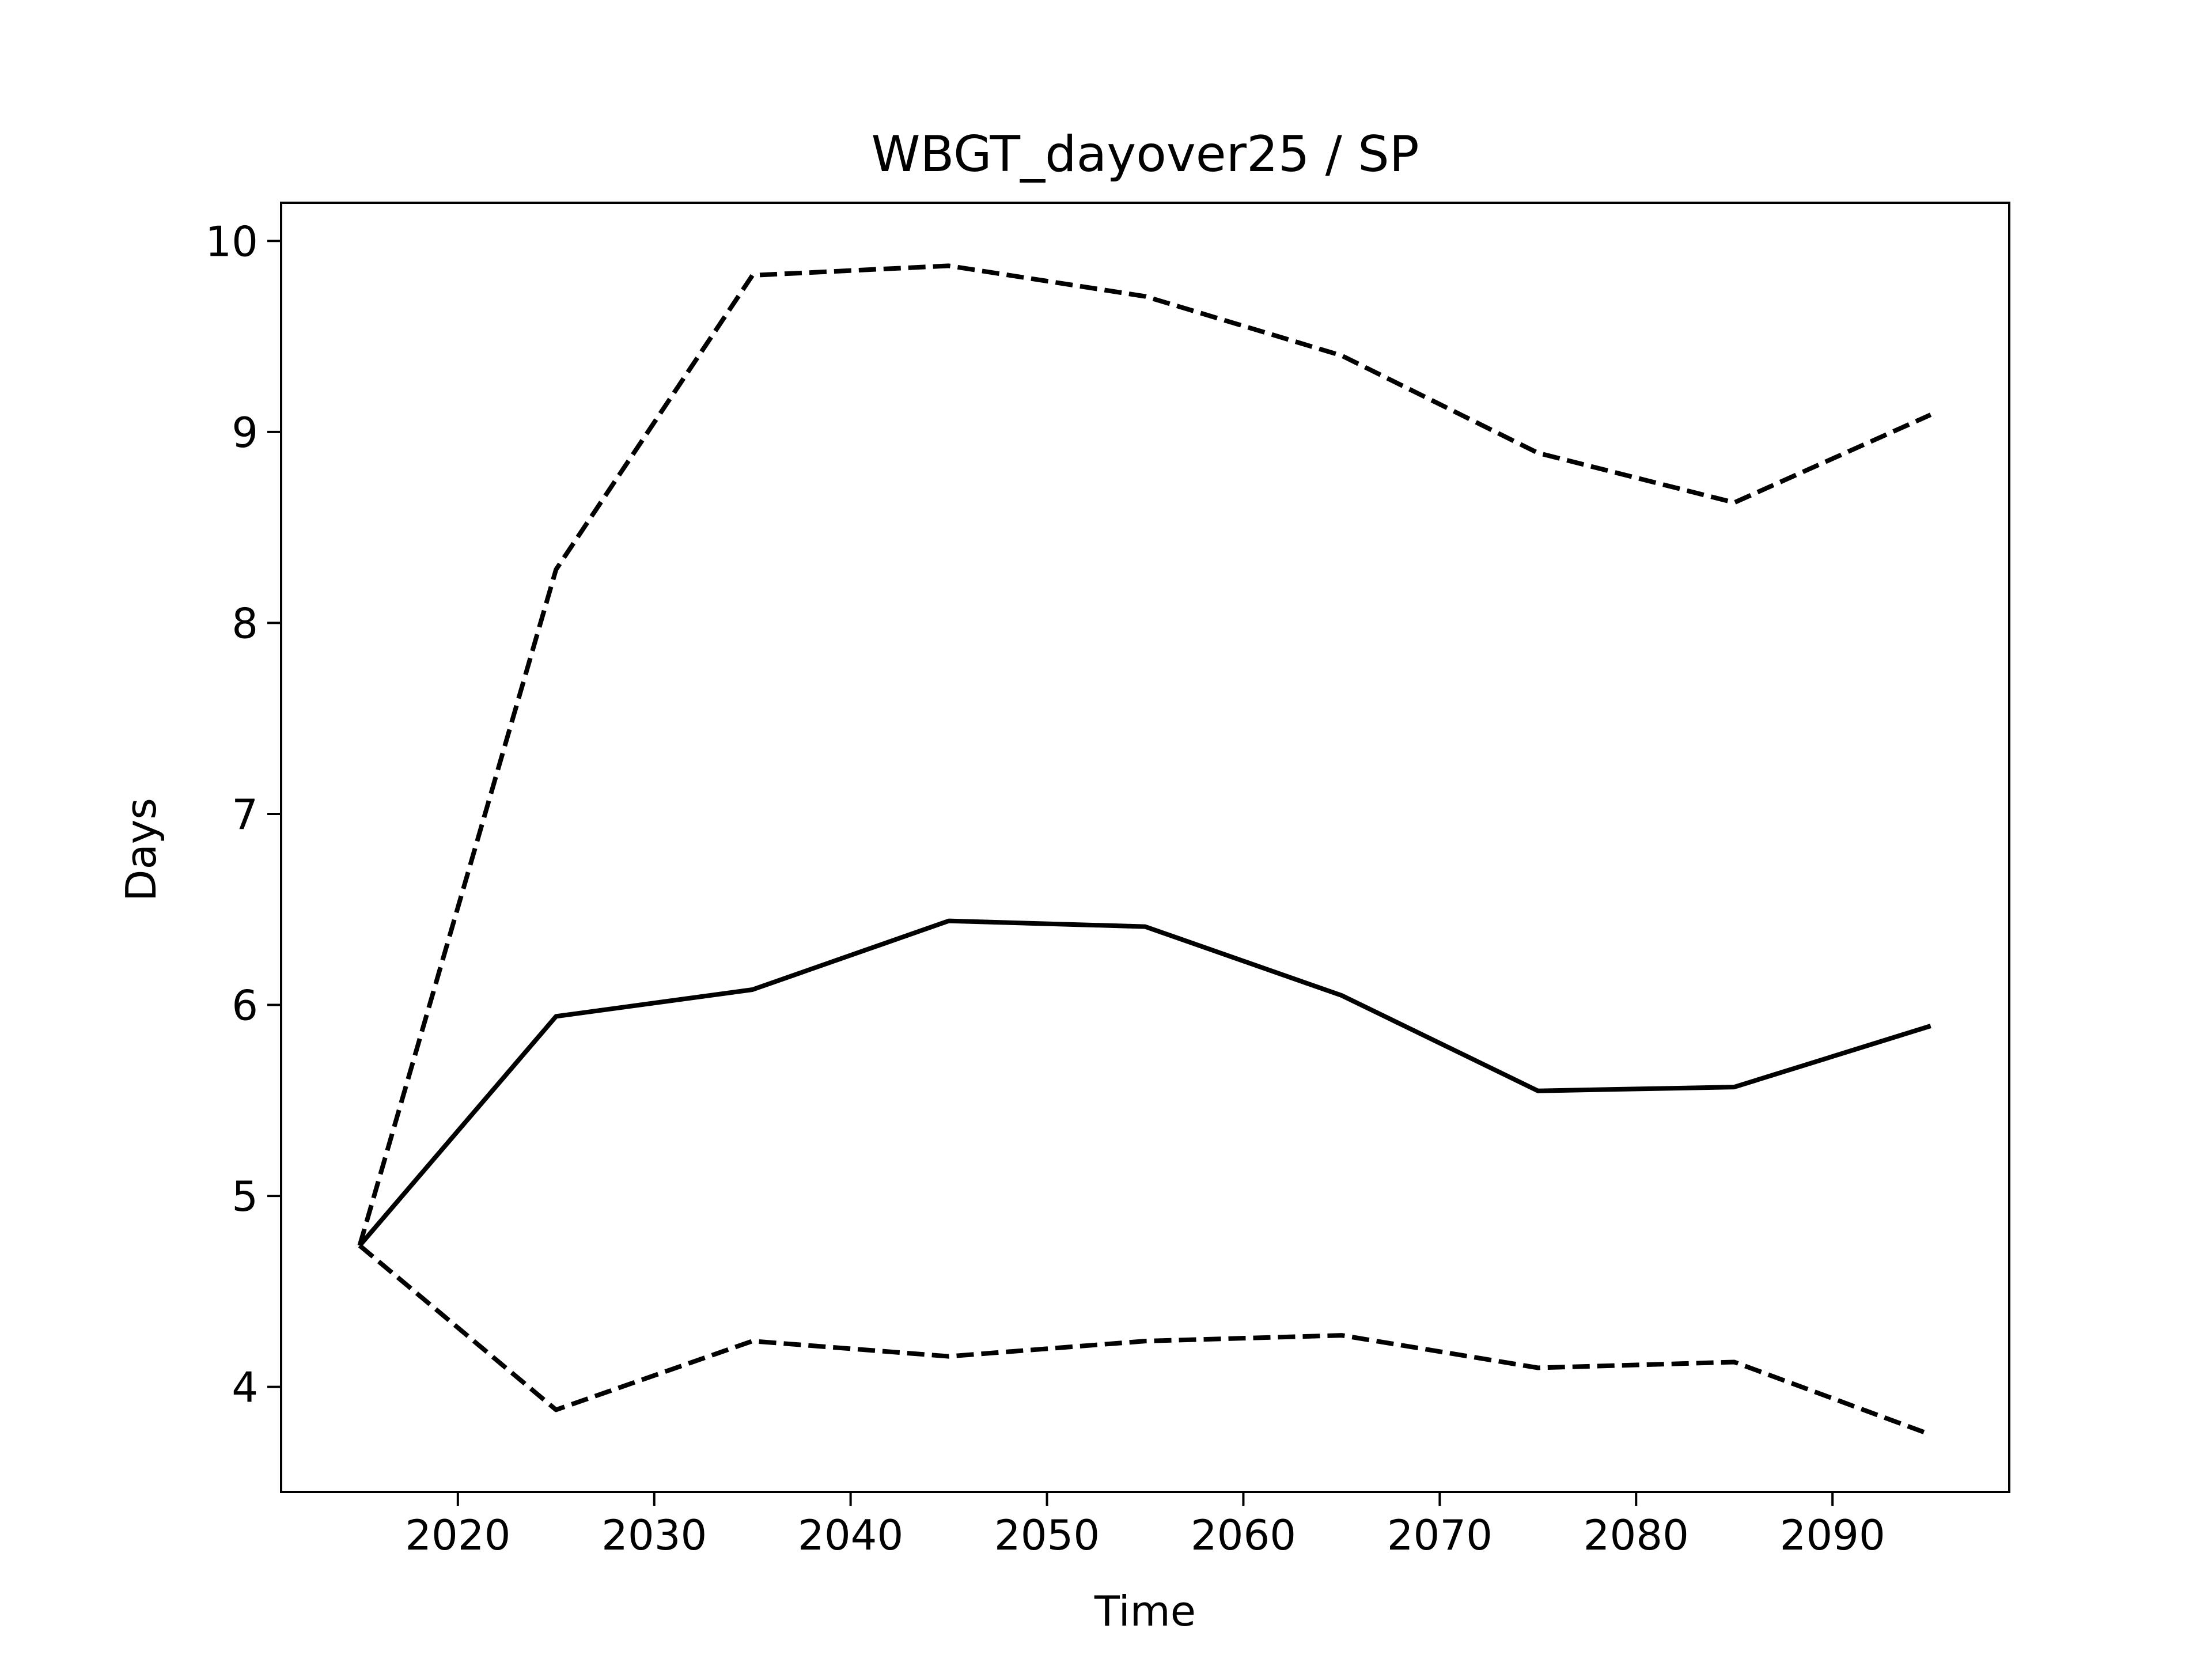  What do you see at coordinates (654, 1535) in the screenshot?
I see `x-tick-label: 2030` at bounding box center [654, 1535].